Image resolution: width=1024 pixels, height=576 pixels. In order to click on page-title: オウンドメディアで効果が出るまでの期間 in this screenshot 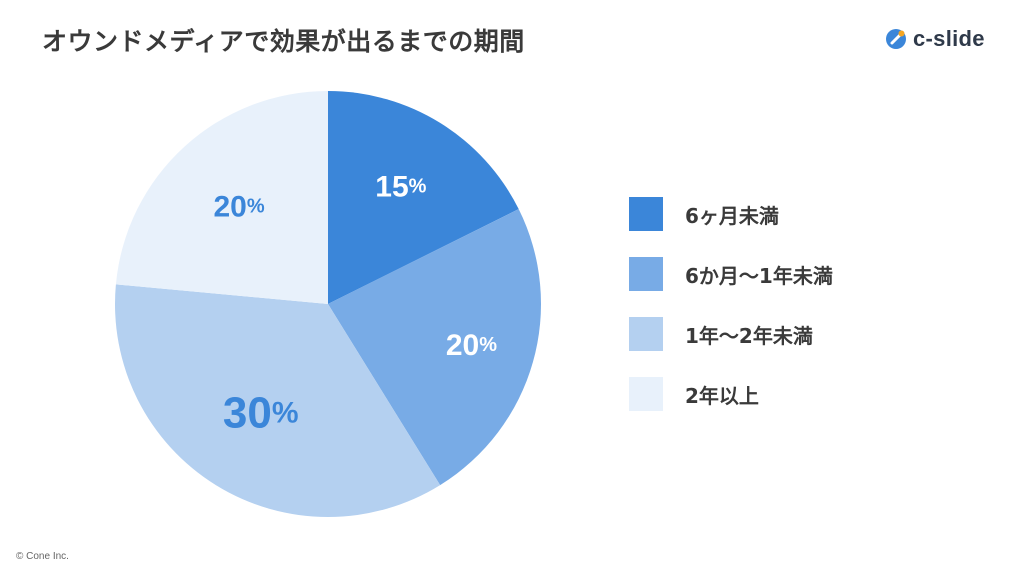, I will do `click(283, 41)`.